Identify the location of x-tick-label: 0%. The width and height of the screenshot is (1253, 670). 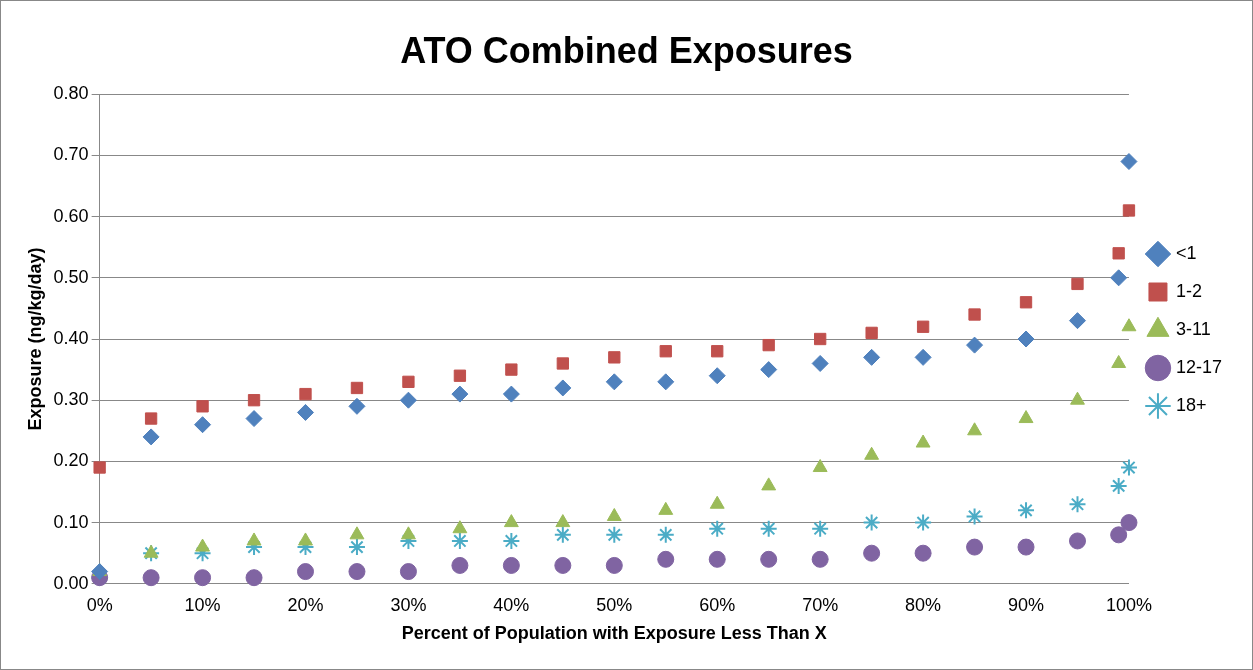
(99, 604).